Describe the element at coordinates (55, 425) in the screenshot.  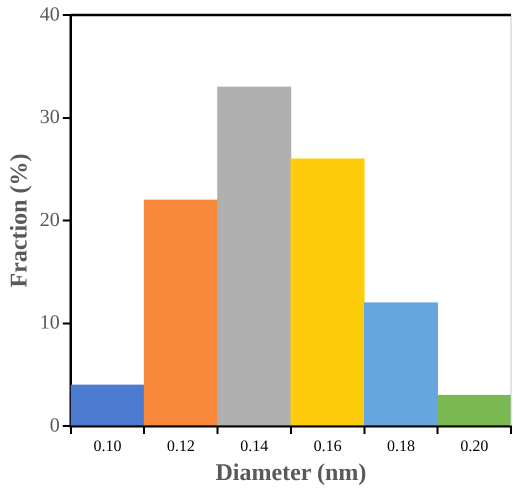
I see `y-tick-label: 0` at that location.